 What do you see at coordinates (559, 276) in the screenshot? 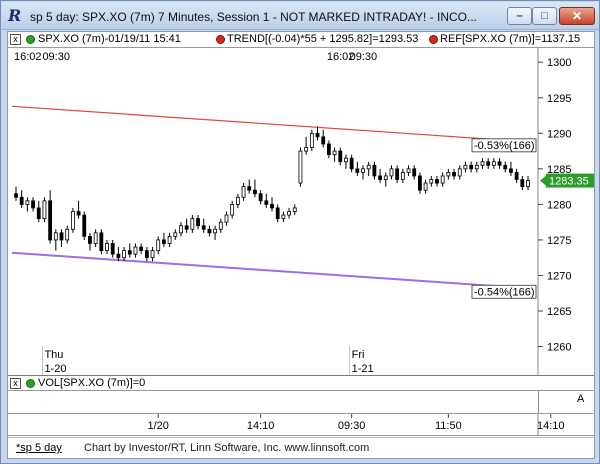
I see `y-tick-label: 1270` at bounding box center [559, 276].